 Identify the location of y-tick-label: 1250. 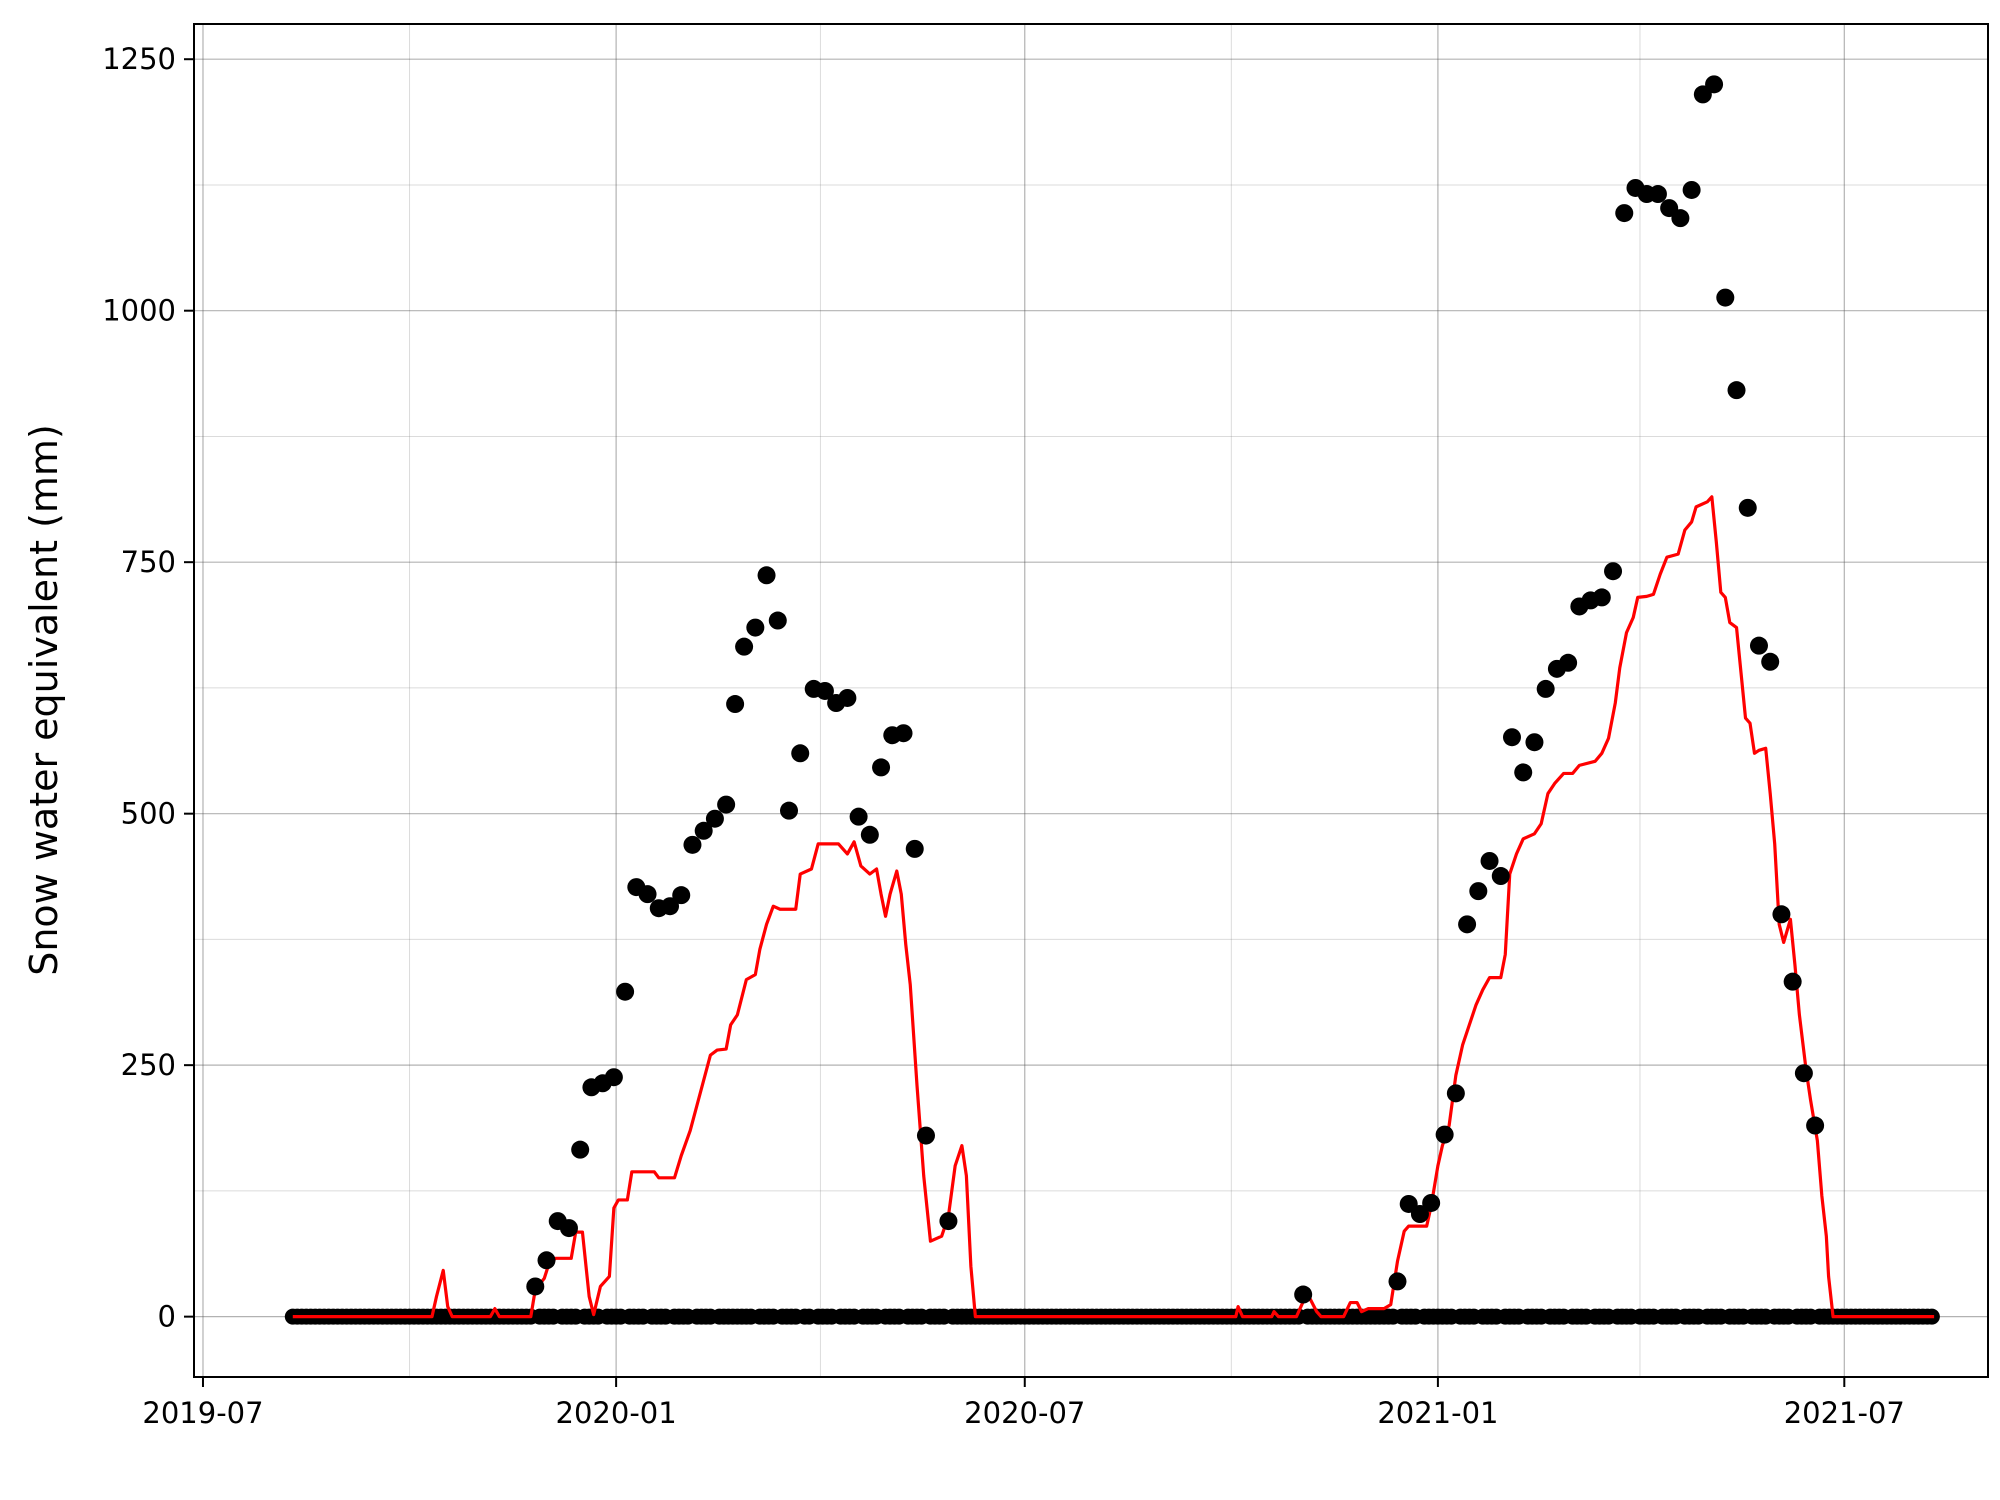
(139, 59).